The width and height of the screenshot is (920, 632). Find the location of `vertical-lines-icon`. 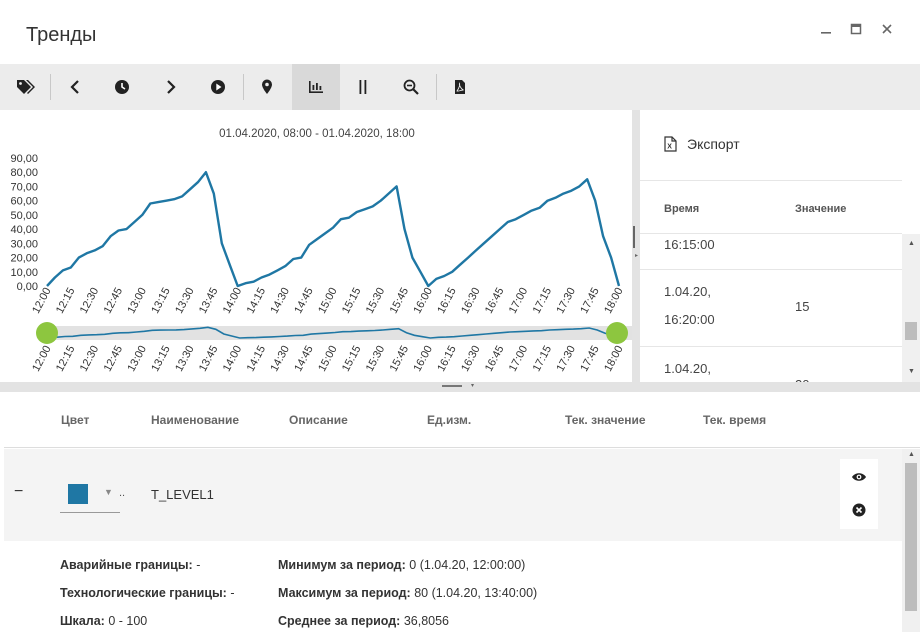

vertical-lines-icon is located at coordinates (363, 87).